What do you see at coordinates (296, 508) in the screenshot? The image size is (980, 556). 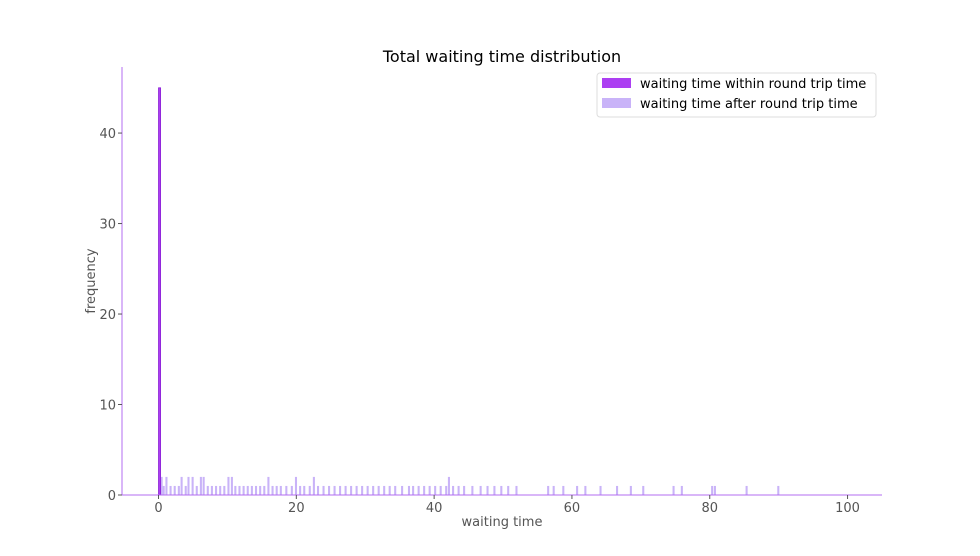 I see `x-tick-label-20: 20` at bounding box center [296, 508].